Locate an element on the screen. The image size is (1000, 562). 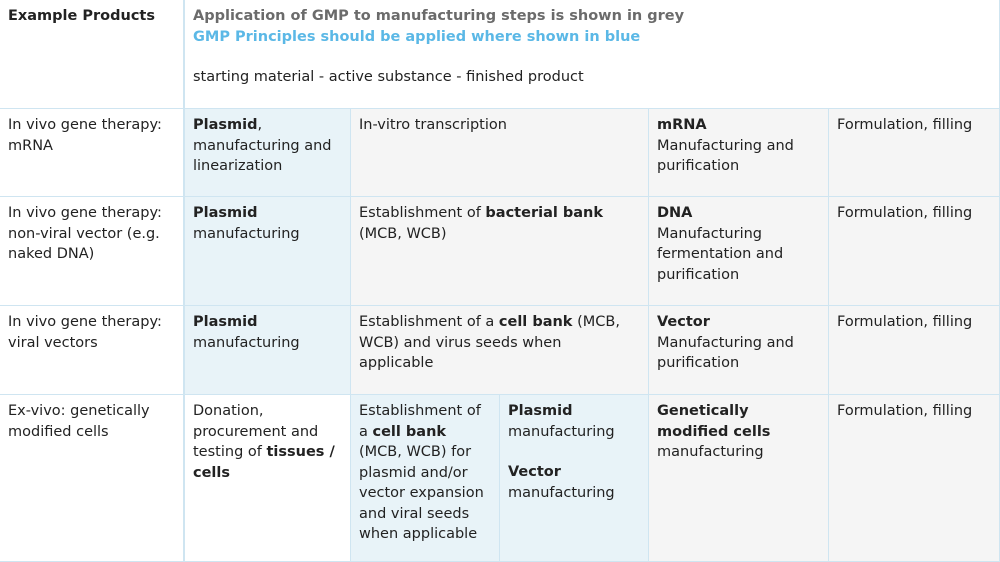
step-term: tissues / cells is located at coordinates (264, 462).